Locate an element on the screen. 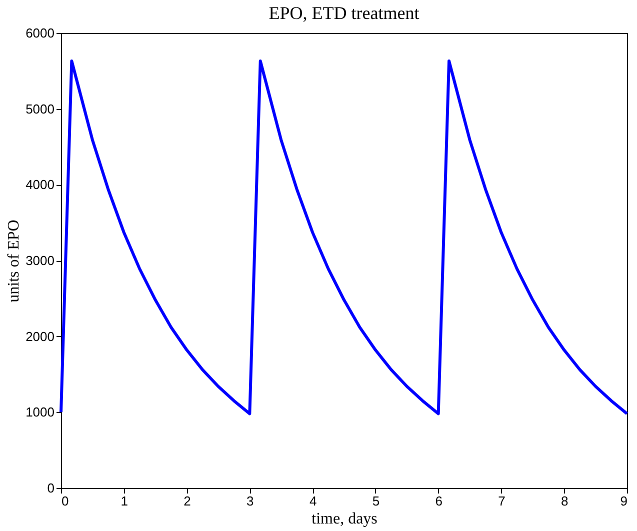  x-tick-label: 2 is located at coordinates (187, 501).